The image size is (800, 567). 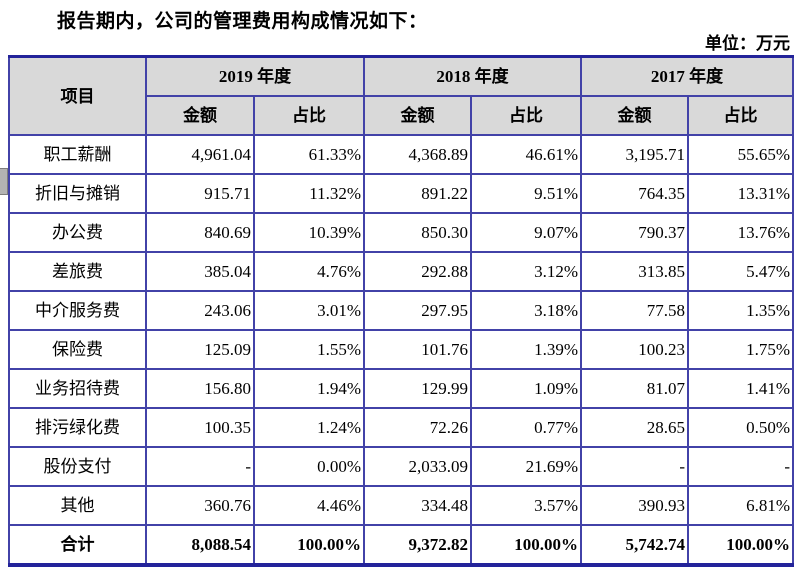 What do you see at coordinates (634, 154) in the screenshot?
I see `amount-2017-cell: 3,195.71` at bounding box center [634, 154].